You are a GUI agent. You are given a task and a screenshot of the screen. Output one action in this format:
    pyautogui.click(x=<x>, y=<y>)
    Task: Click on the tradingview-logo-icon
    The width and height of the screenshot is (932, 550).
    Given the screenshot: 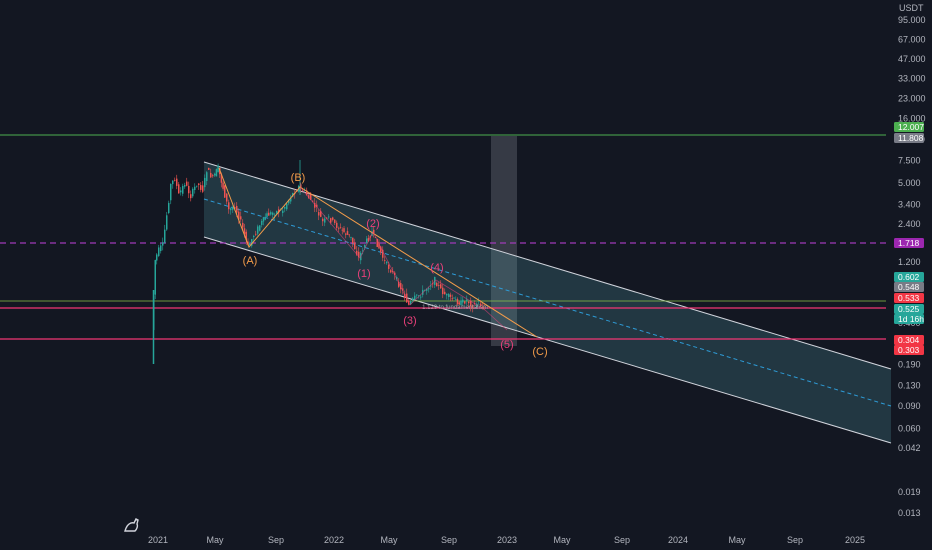 What is the action you would take?
    pyautogui.click(x=133, y=524)
    